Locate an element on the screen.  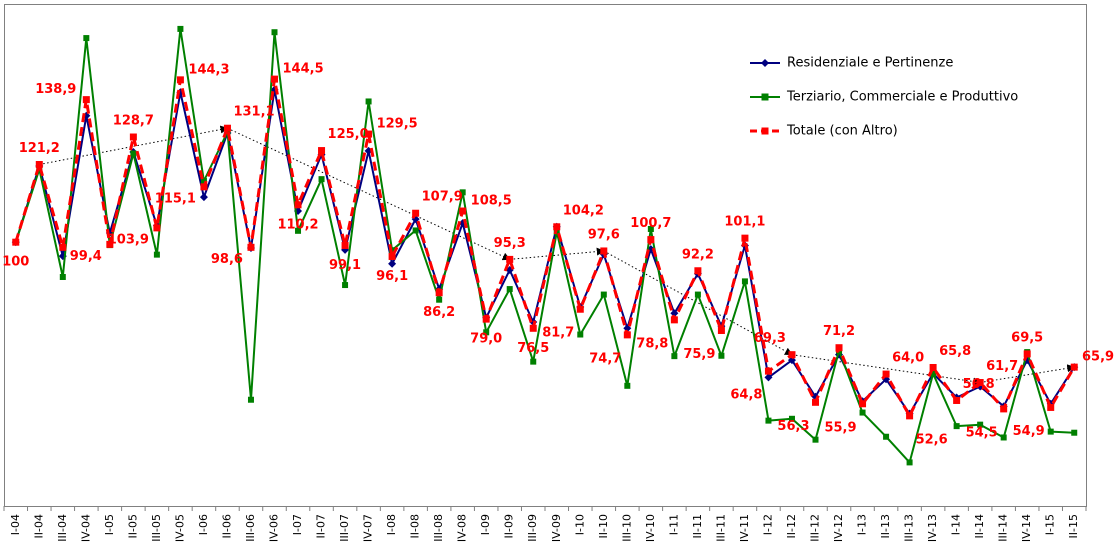
data-label: 101,1 is located at coordinates (744, 222).